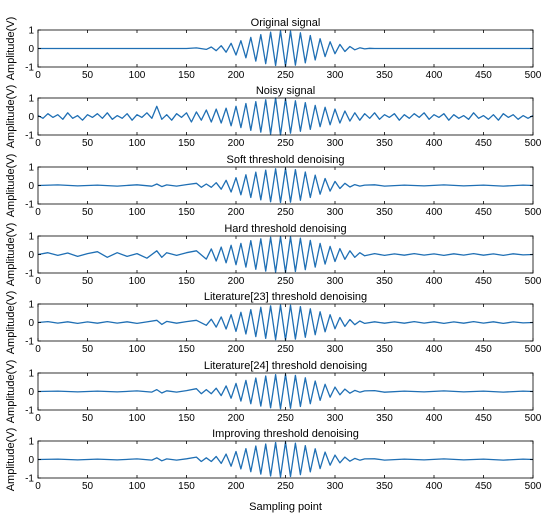  What do you see at coordinates (285, 160) in the screenshot?
I see `subplot-title: Soft threshold denoising` at bounding box center [285, 160].